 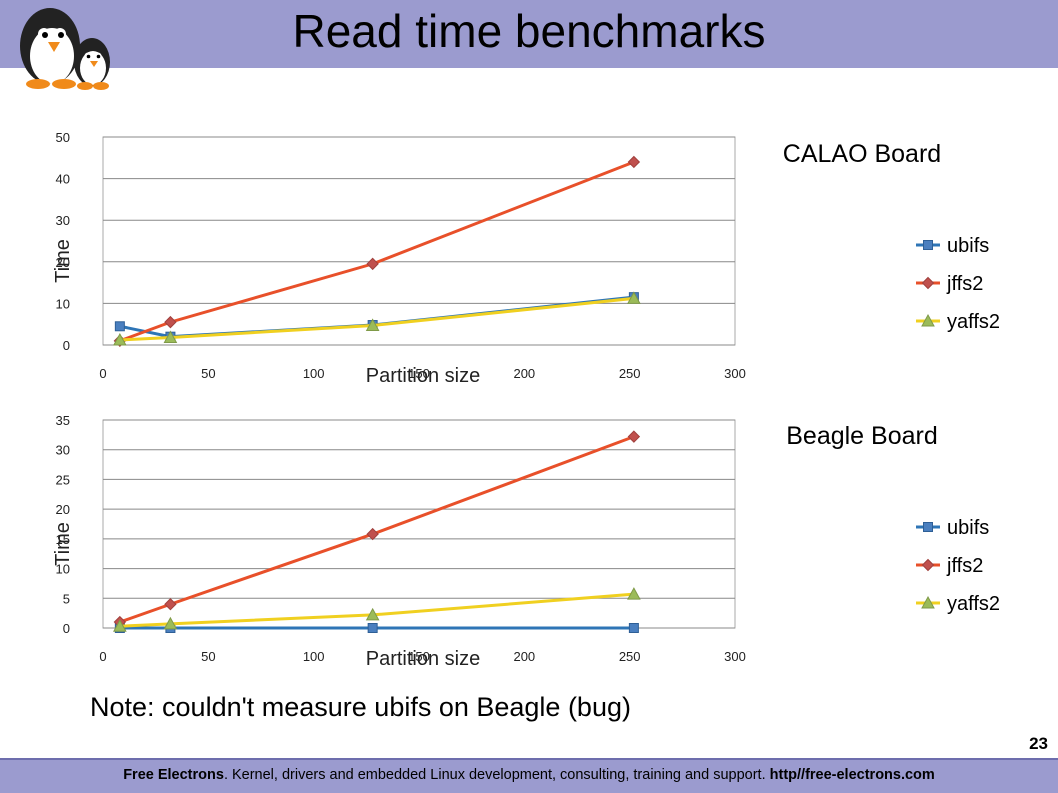 I want to click on y-tick-label: 40, so click(x=63, y=179).